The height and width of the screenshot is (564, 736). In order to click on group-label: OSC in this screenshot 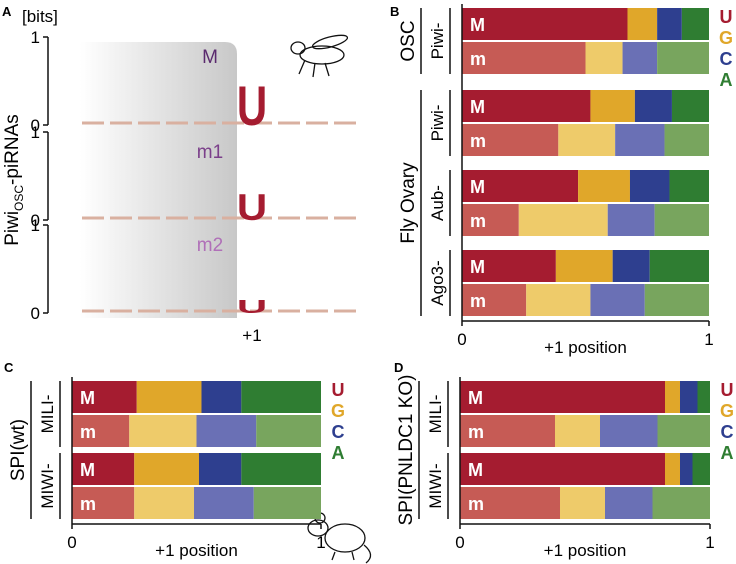, I will do `click(408, 40)`.